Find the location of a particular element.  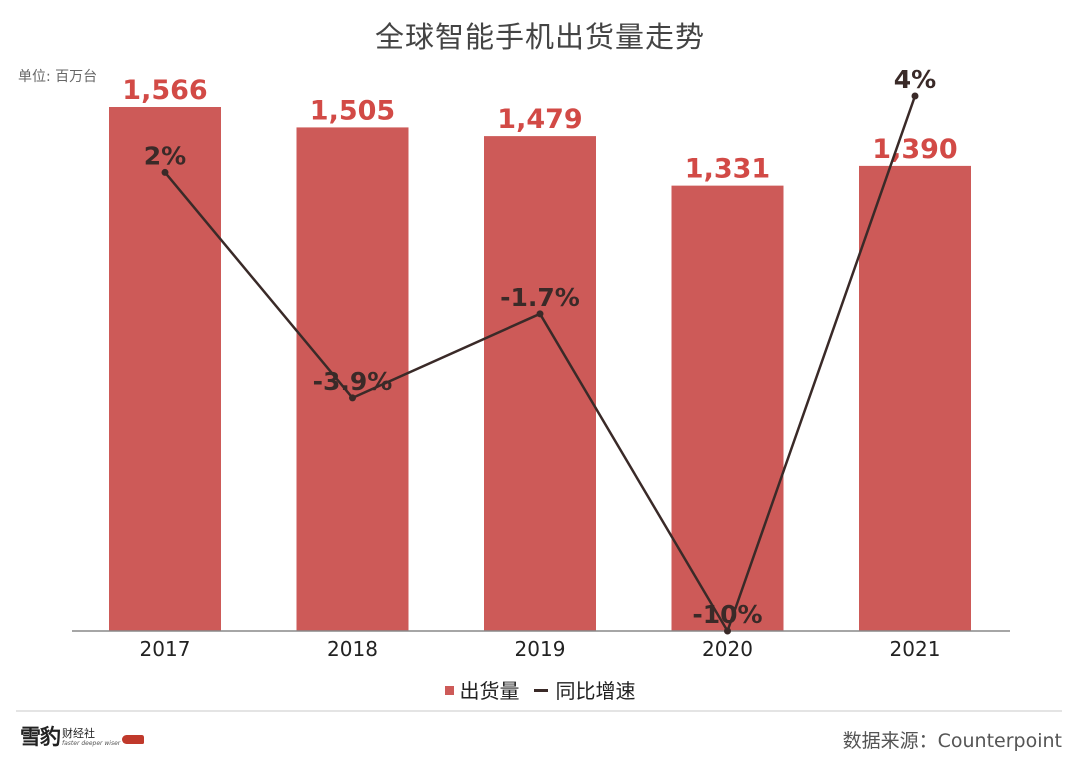

legend-bar-label: 出货量 is located at coordinates (489, 691).